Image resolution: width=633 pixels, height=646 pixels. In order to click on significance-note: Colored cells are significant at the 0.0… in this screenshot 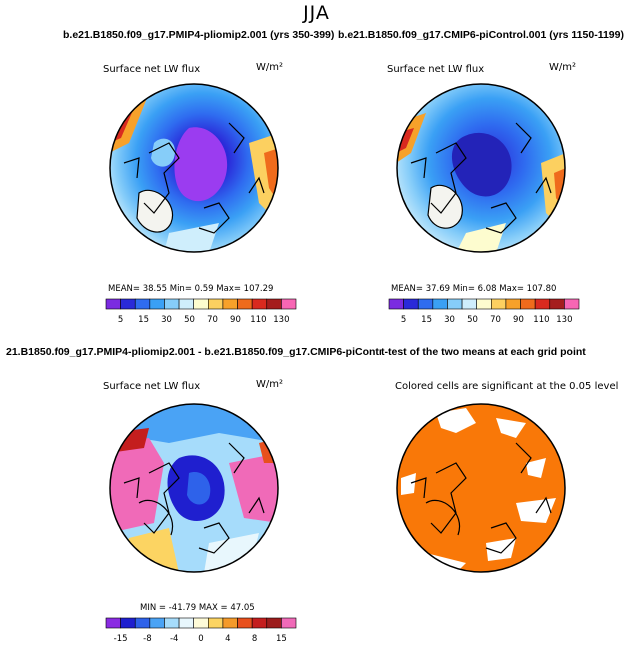, I will do `click(507, 386)`.